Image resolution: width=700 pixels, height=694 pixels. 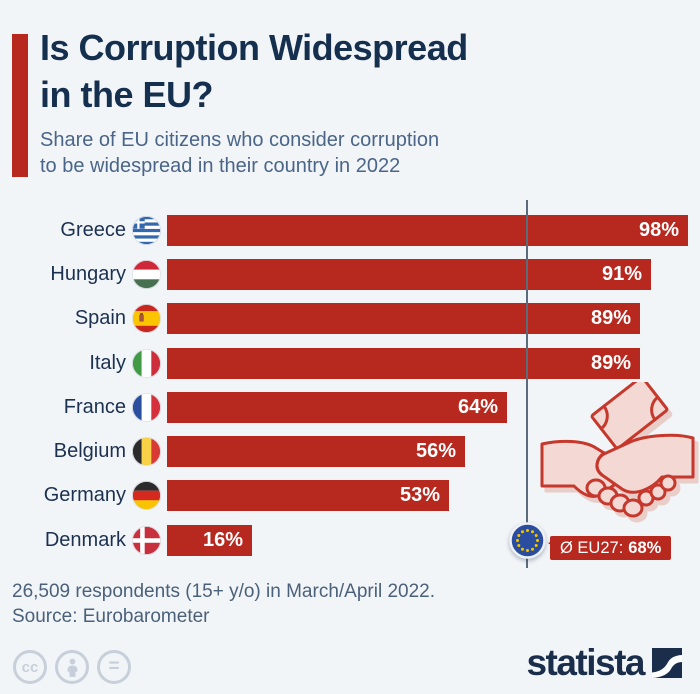 I want to click on flag-icon-italy, so click(x=146, y=363).